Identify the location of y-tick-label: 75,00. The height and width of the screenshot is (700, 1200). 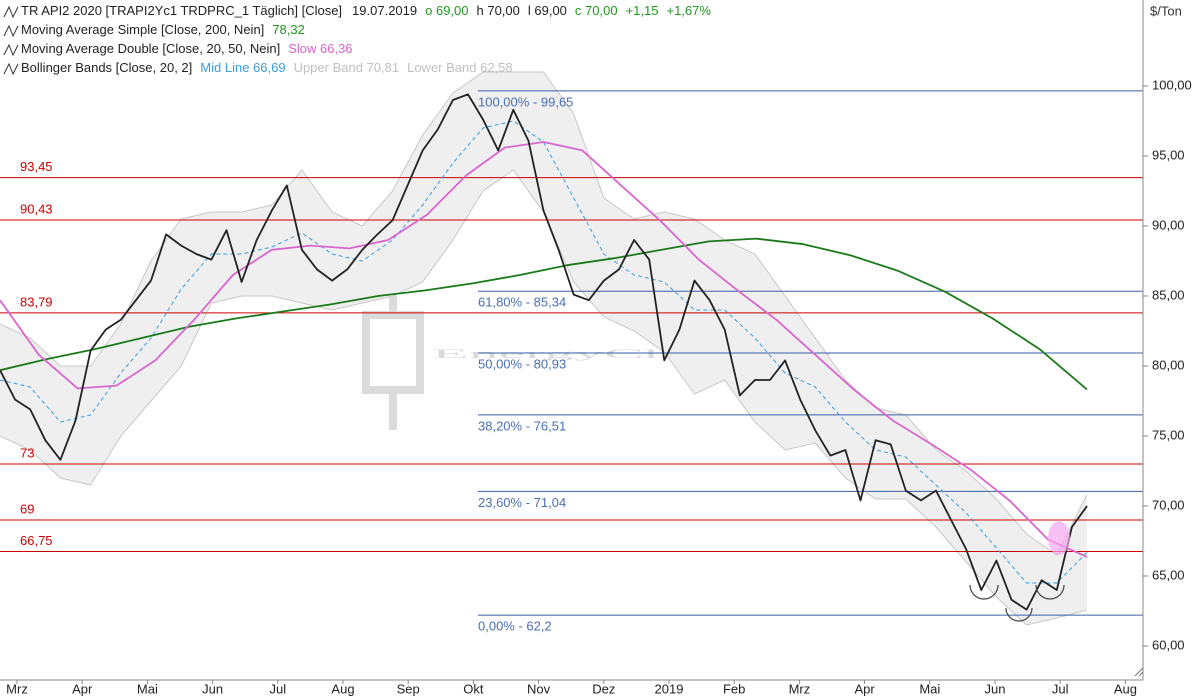
(1168, 434).